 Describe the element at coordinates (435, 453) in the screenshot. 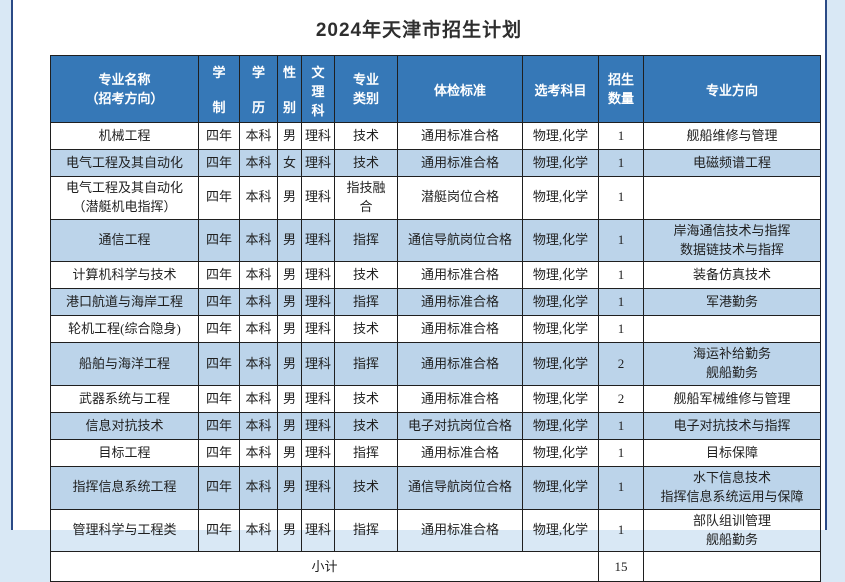

I see `table-row: 目标工程 四年 本科男理科 指挥 通用标准合格 物理,化学 1 目标保障` at that location.